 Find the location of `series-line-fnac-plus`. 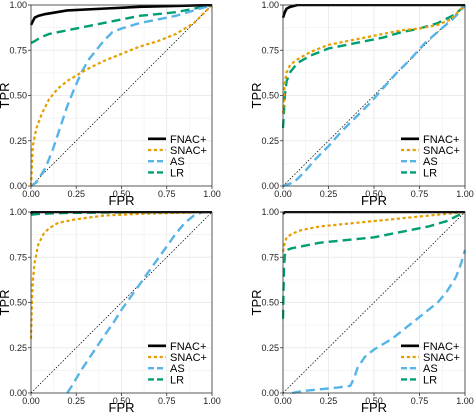

series-line-fnac-plus is located at coordinates (121, 15).